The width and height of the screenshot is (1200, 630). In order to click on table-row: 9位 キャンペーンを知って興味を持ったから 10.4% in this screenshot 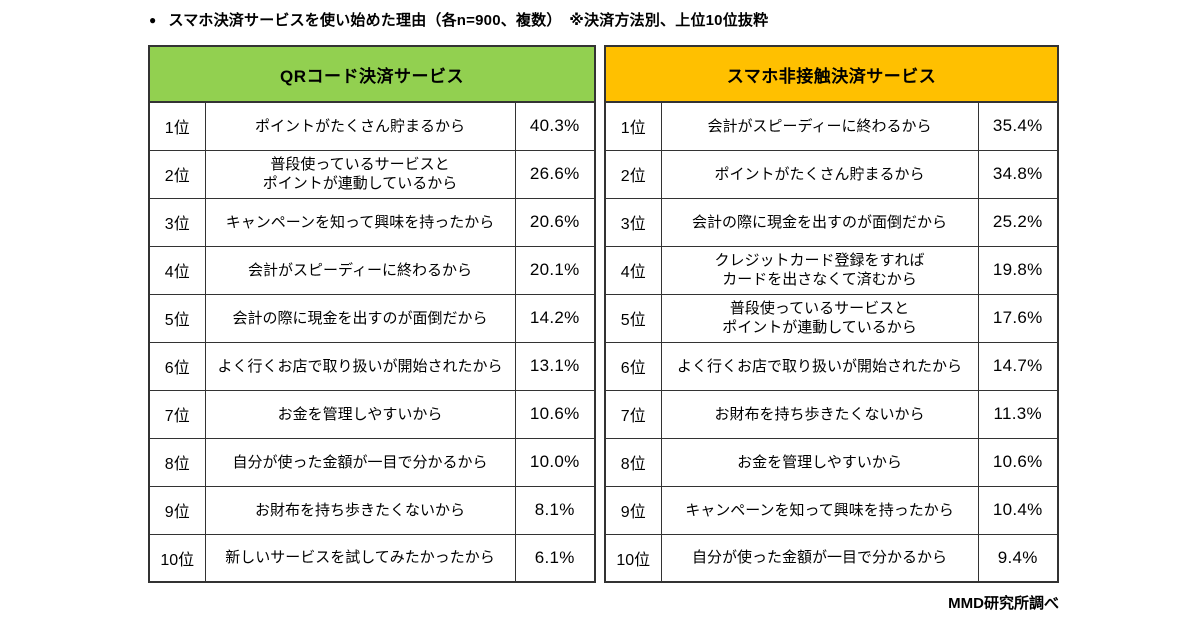, I will do `click(831, 510)`.